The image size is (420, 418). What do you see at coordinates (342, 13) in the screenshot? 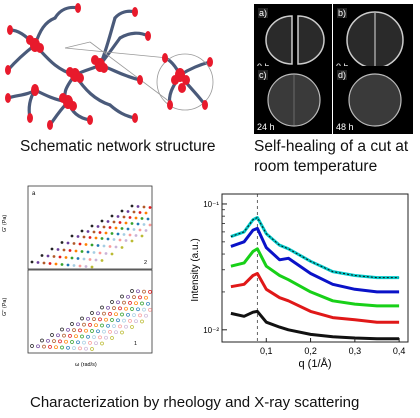
I see `photo-label: b)` at bounding box center [342, 13].